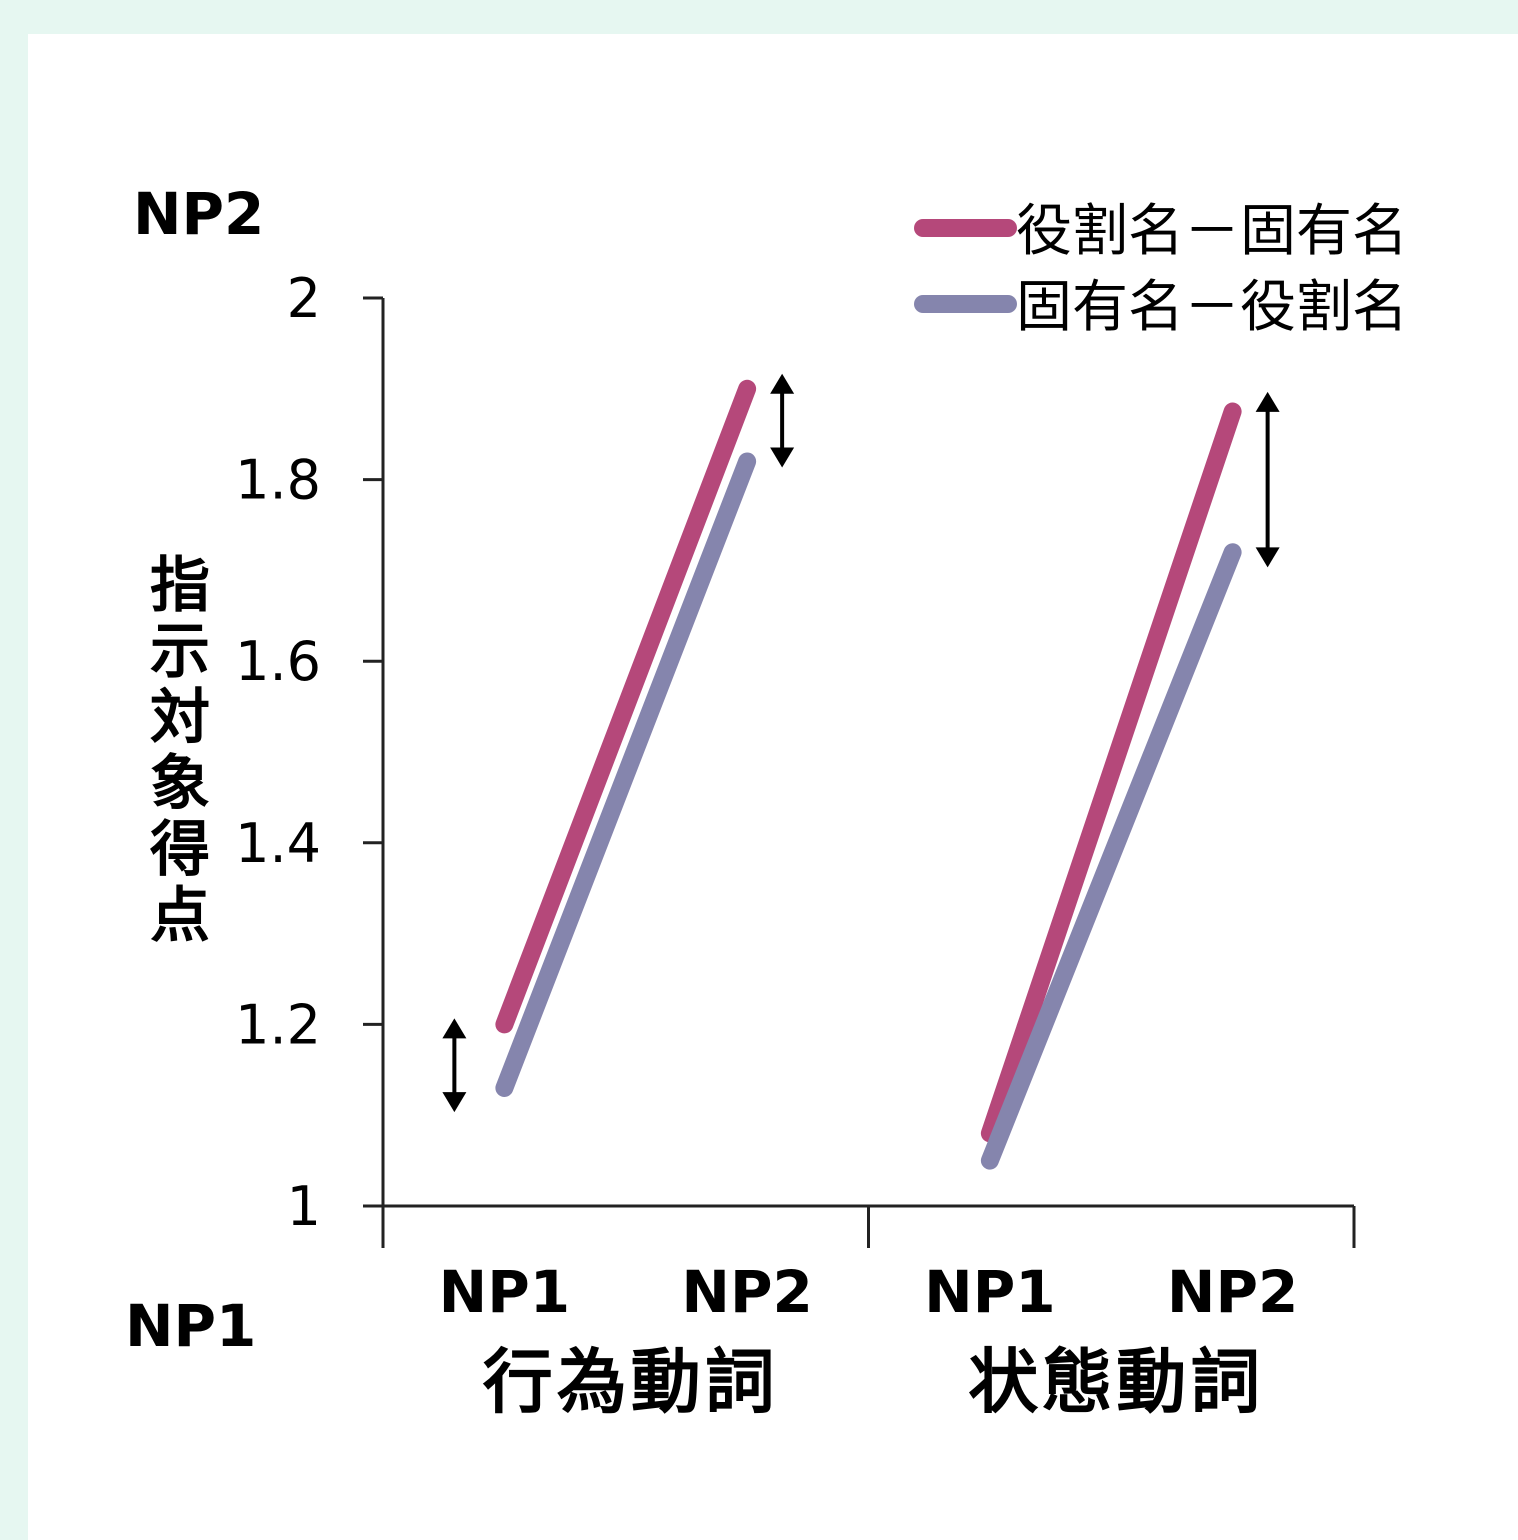 The width and height of the screenshot is (1518, 1540). What do you see at coordinates (631, 1382) in the screenshot?
I see `x-group-label: 行為動詞` at bounding box center [631, 1382].